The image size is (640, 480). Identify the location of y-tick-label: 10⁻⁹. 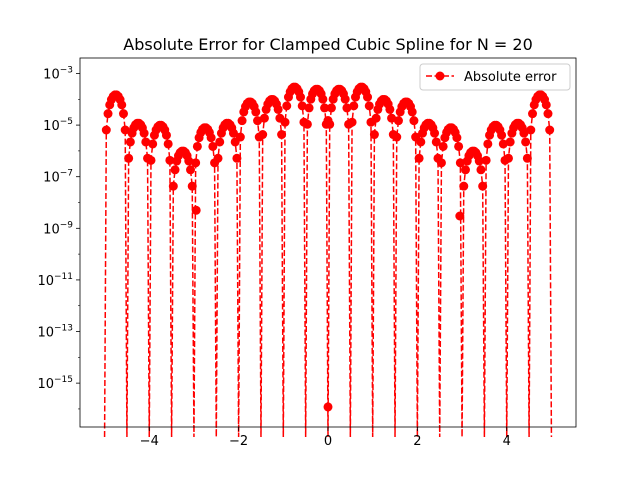
(58, 228).